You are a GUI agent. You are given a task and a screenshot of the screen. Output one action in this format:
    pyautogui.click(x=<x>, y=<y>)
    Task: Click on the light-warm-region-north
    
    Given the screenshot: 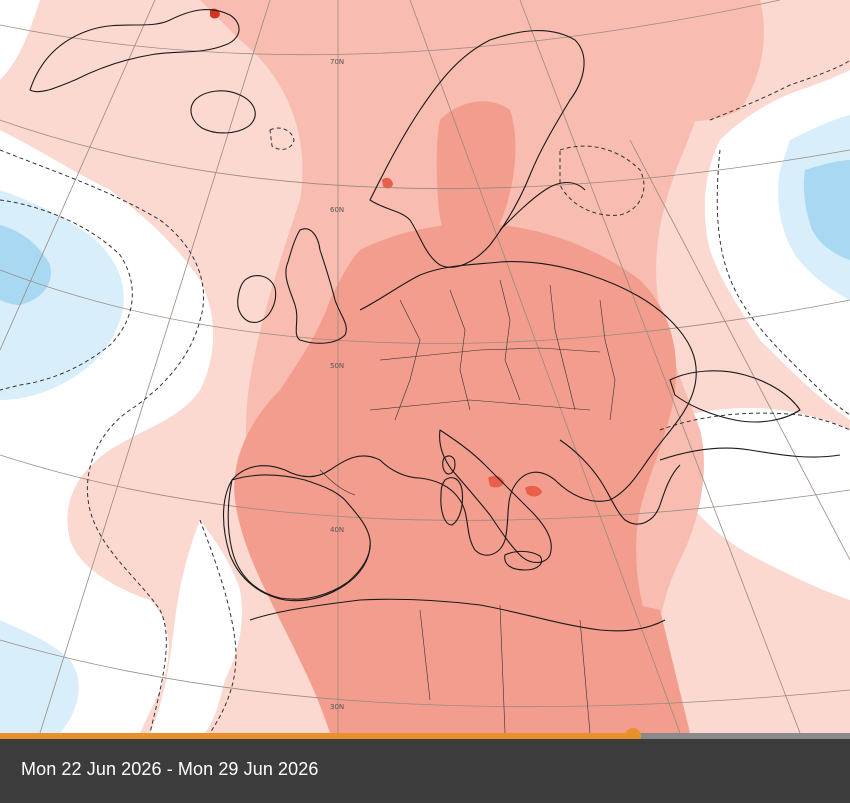 What is the action you would take?
    pyautogui.click(x=552, y=61)
    